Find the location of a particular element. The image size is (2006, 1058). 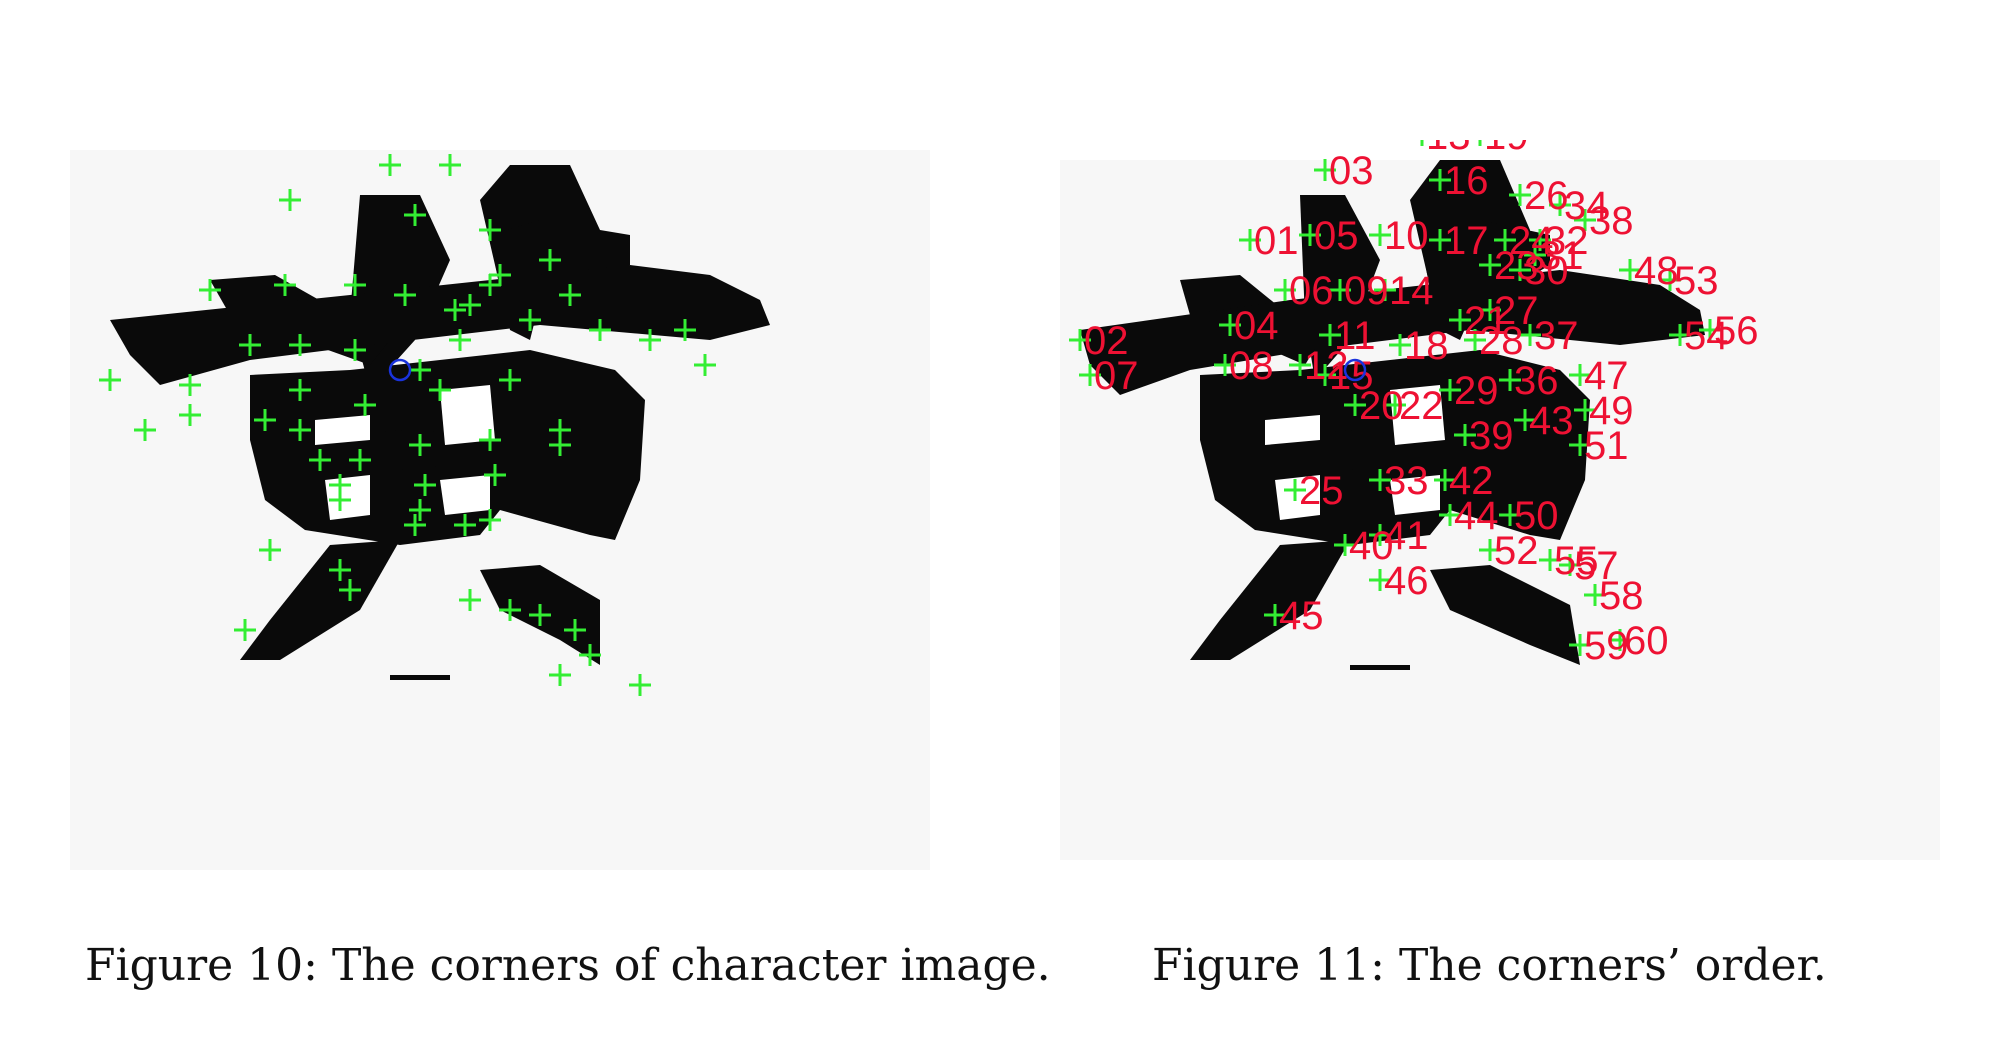

corner-order-label: 29 is located at coordinates (1476, 391).